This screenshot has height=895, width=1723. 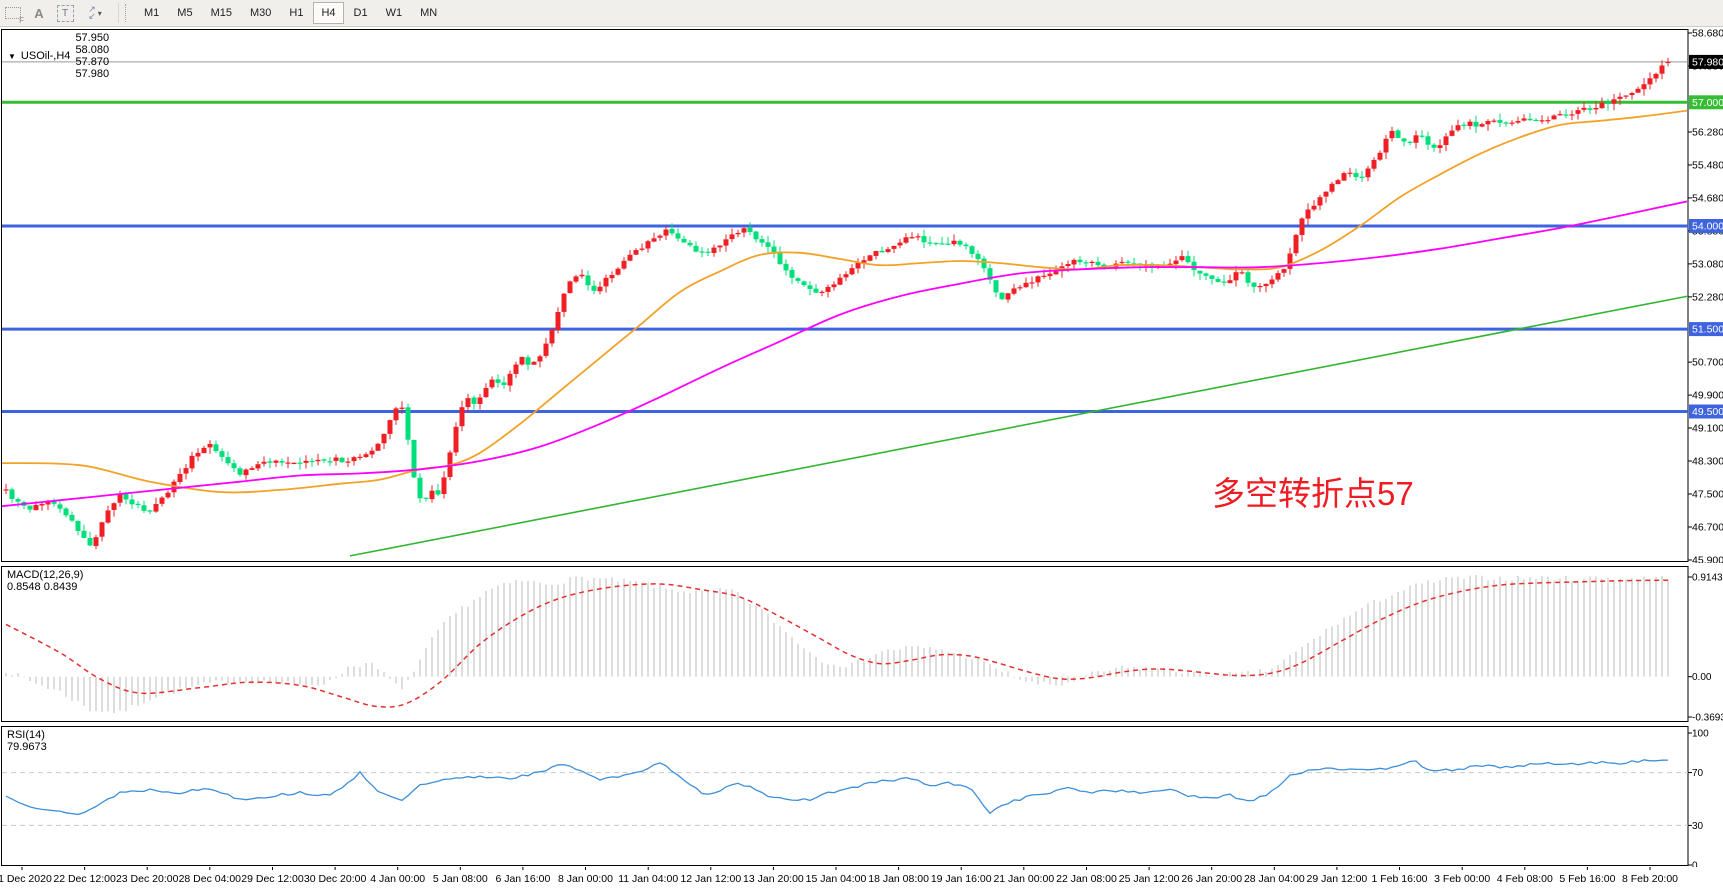 I want to click on fibo-grid-icon, so click(x=13, y=13).